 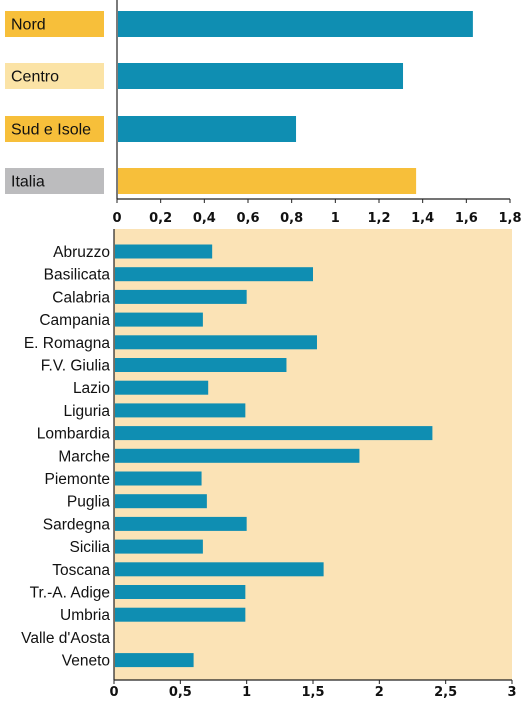 I want to click on x-tick-label: 1,4, so click(x=422, y=218).